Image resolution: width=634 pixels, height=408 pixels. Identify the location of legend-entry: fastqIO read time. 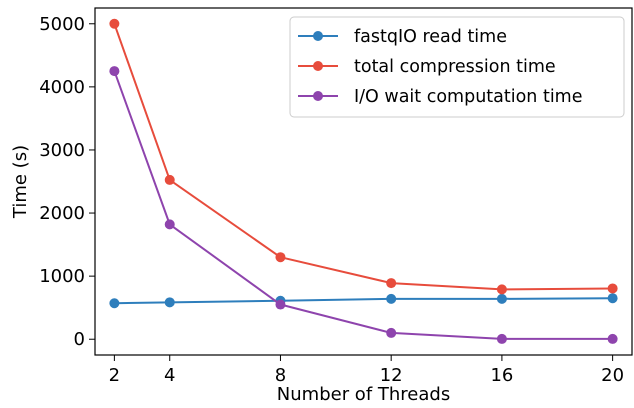
(402, 37).